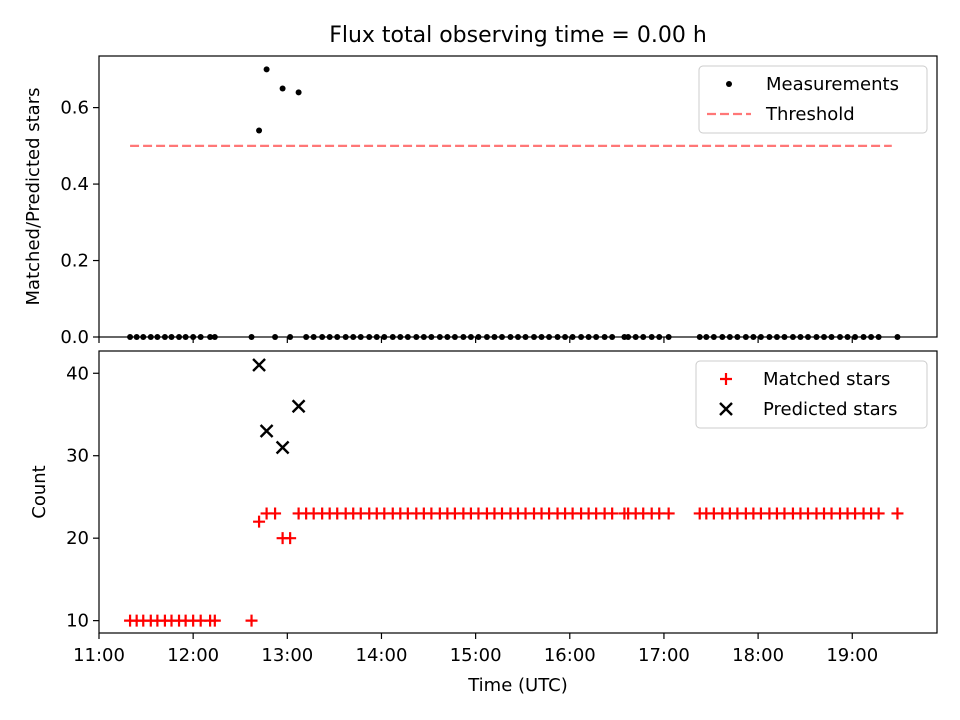  Describe the element at coordinates (570, 655) in the screenshot. I see `x-tick-label: 16:00` at that location.